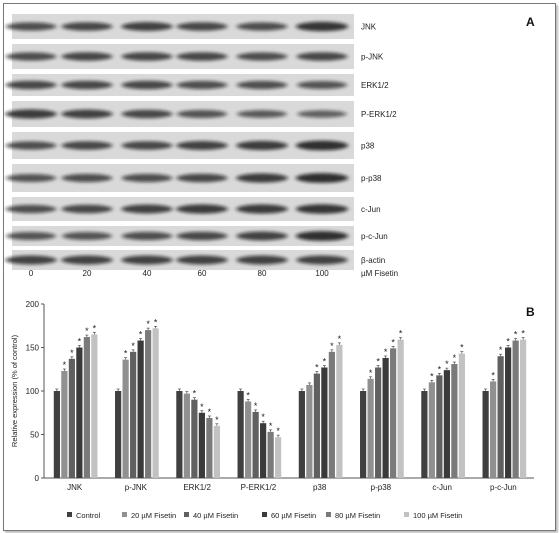  What do you see at coordinates (259, 487) in the screenshot?
I see `x-tick-label: P-ERK1/2` at bounding box center [259, 487].